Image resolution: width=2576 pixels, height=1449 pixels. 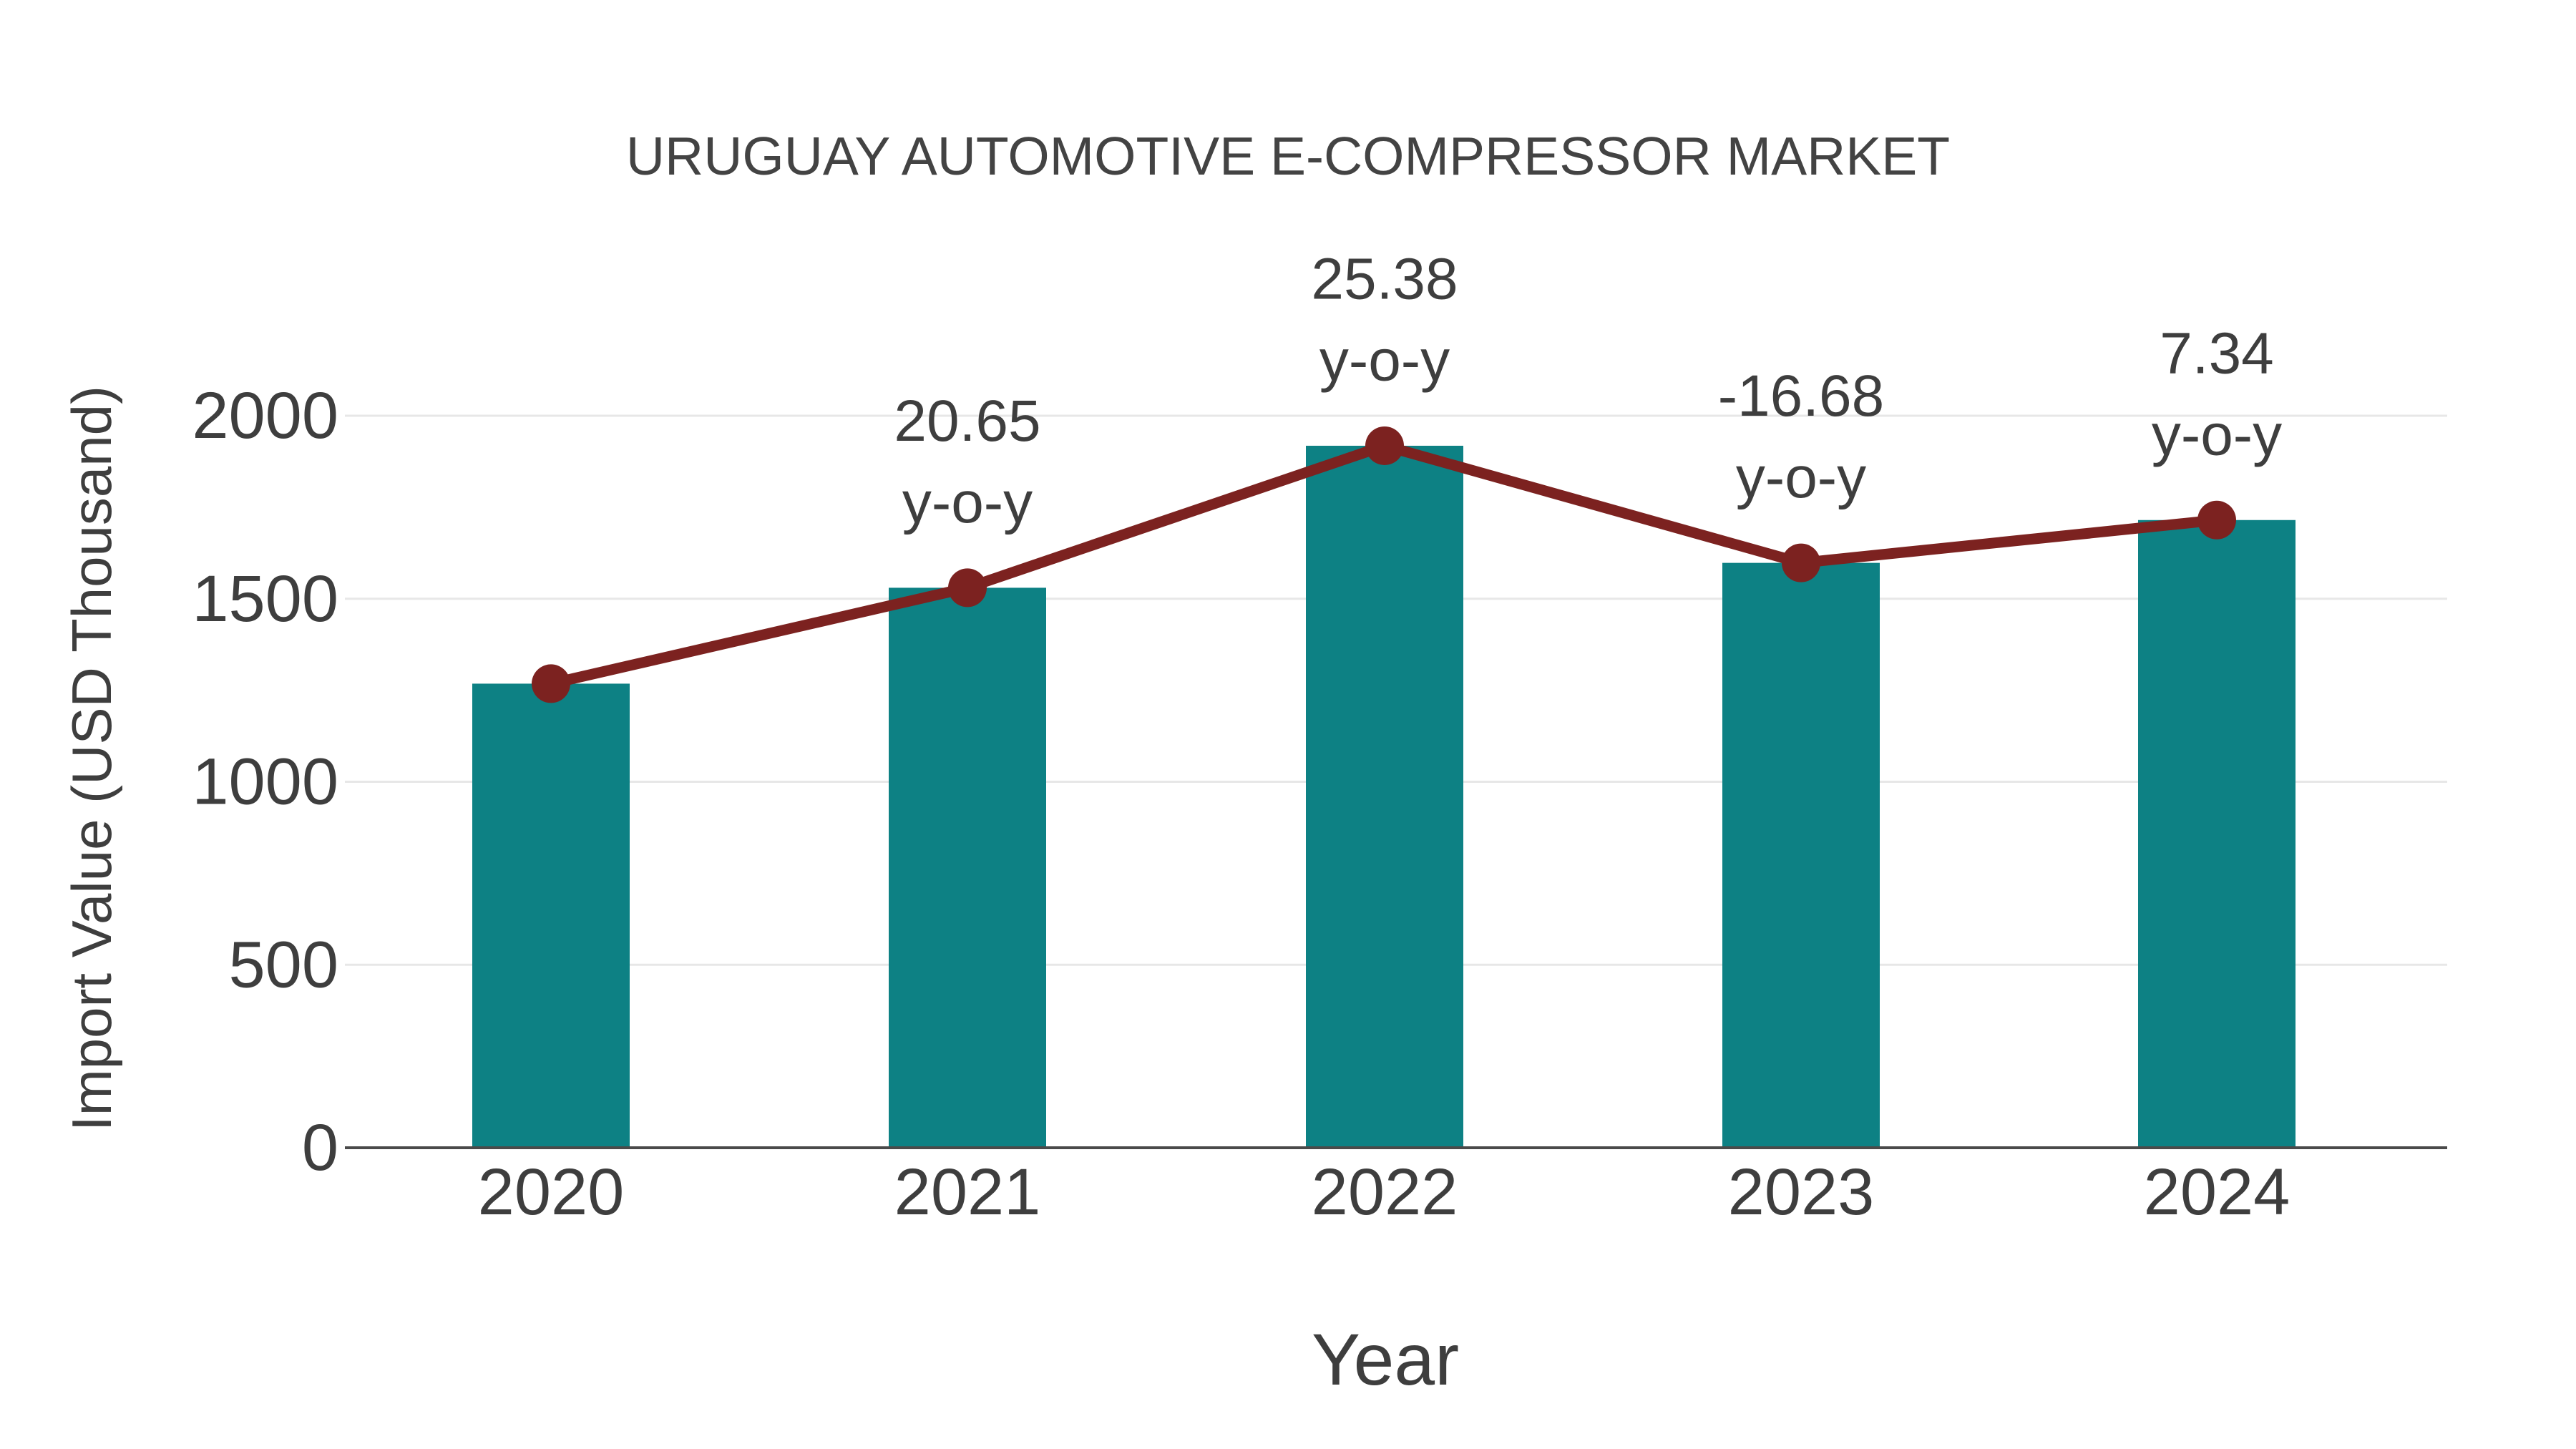 What do you see at coordinates (1801, 1192) in the screenshot?
I see `x-tick-label: 2023` at bounding box center [1801, 1192].